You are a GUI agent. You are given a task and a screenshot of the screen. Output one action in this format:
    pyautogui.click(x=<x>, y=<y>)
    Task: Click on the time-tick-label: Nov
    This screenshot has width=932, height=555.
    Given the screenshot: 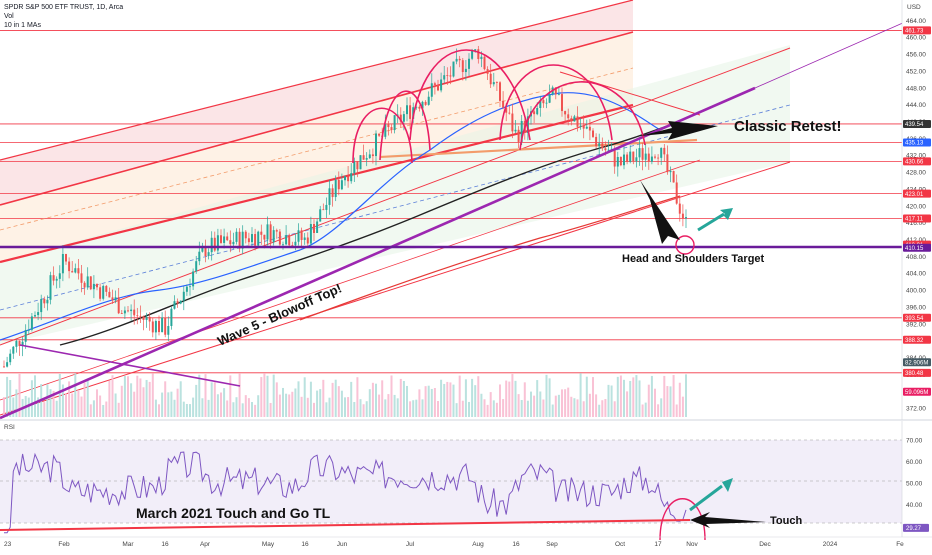 What is the action you would take?
    pyautogui.click(x=692, y=544)
    